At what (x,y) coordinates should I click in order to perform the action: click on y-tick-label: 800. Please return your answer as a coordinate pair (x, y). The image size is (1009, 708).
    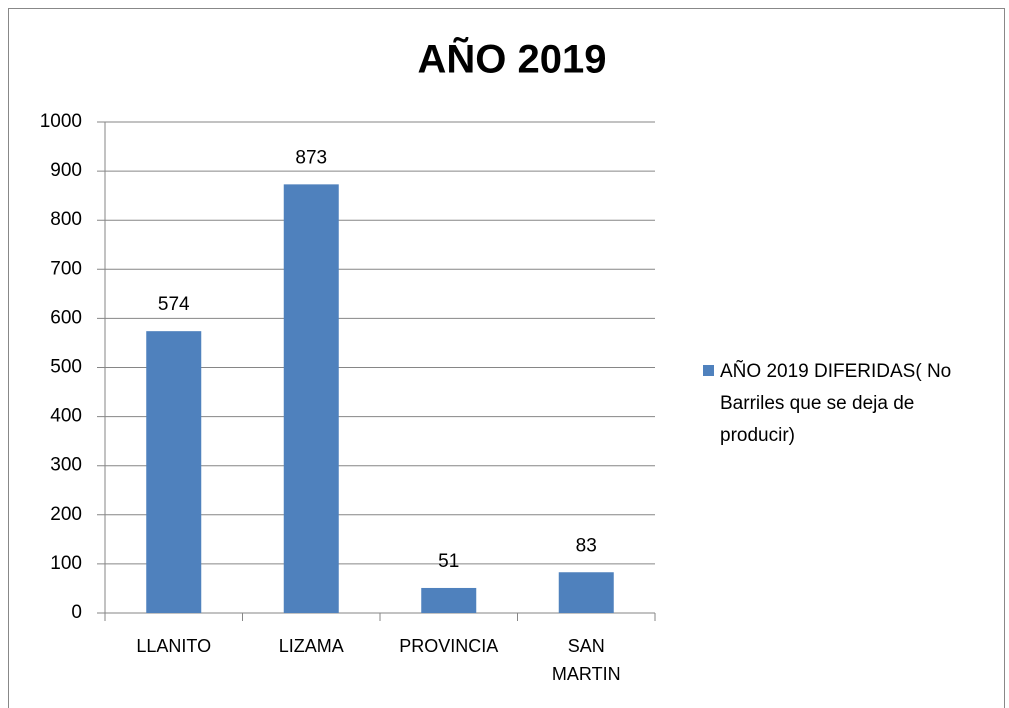
    Looking at the image, I should click on (66, 219).